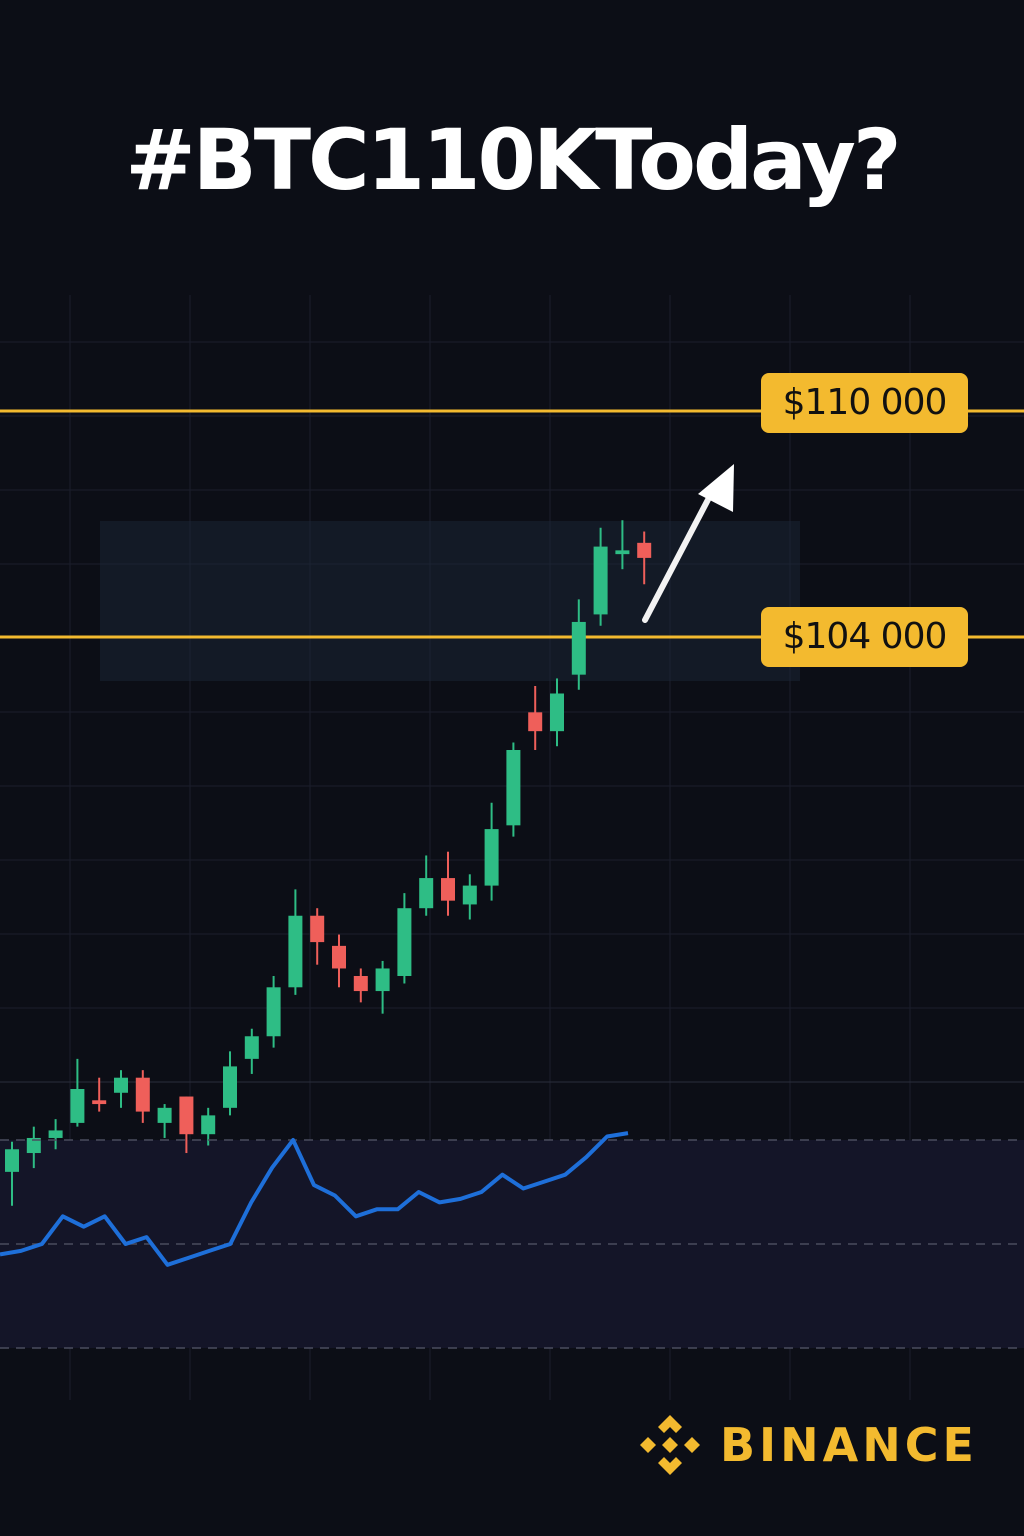  I want to click on indicator-pane, so click(512, 1240).